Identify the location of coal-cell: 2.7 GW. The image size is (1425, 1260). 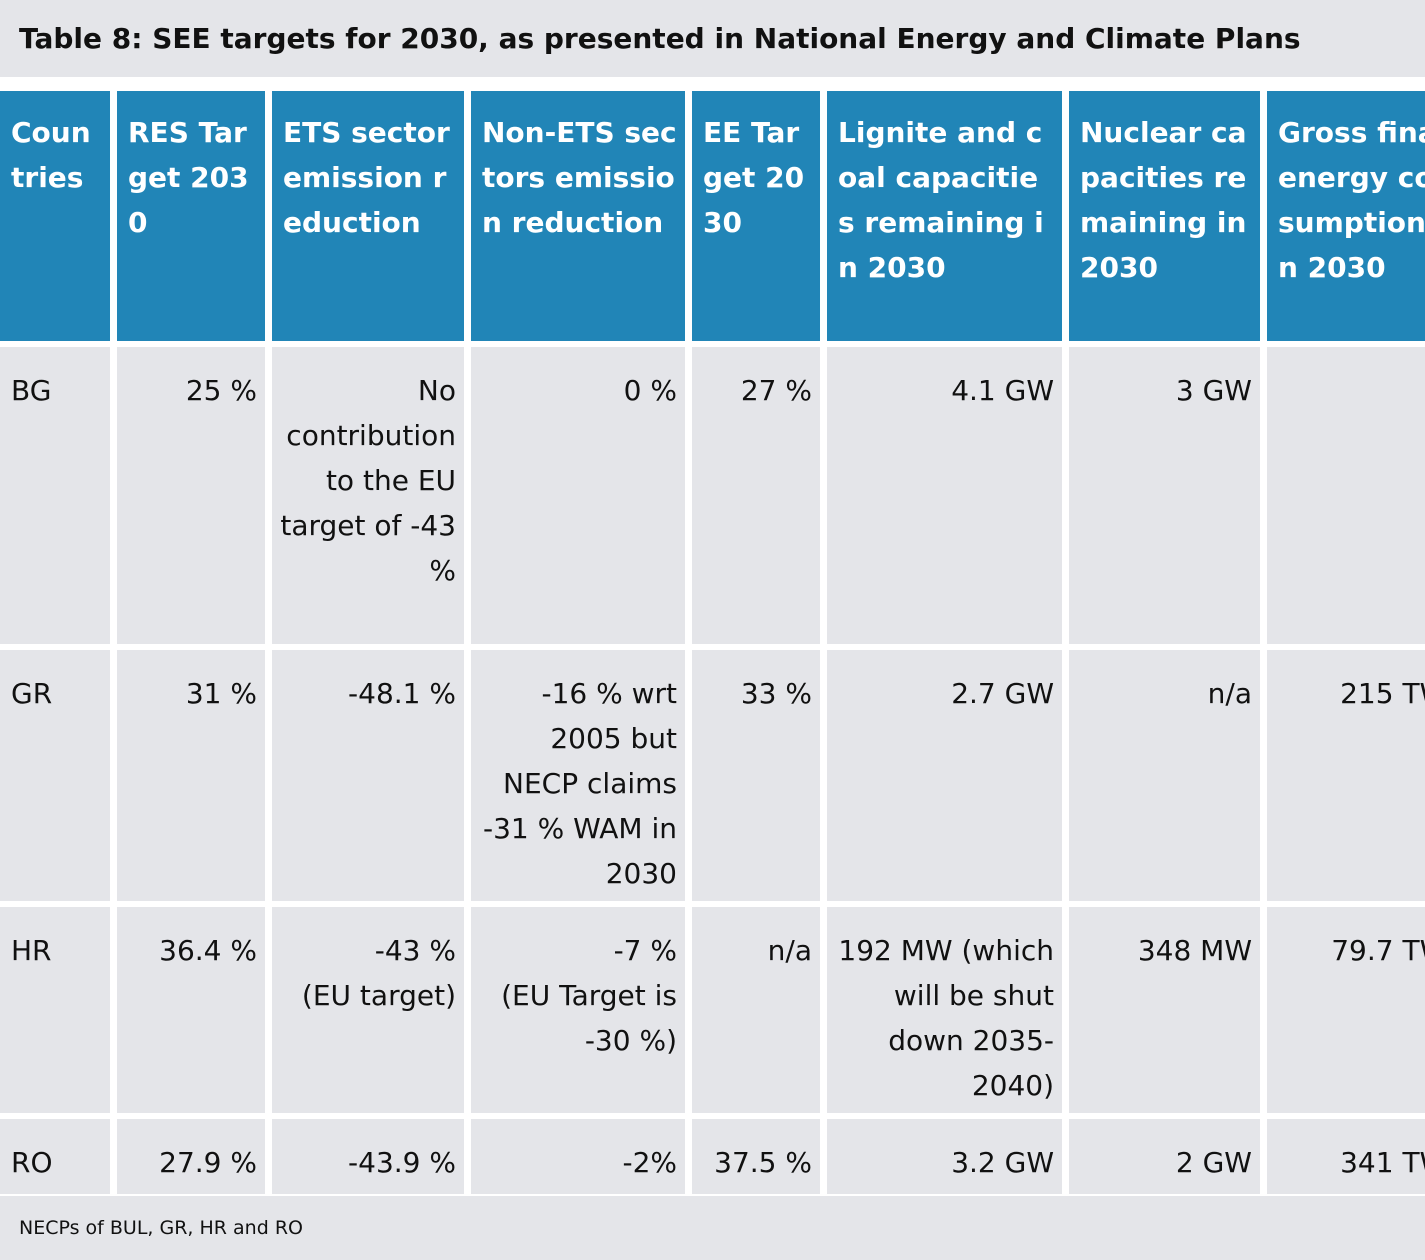
(944, 775).